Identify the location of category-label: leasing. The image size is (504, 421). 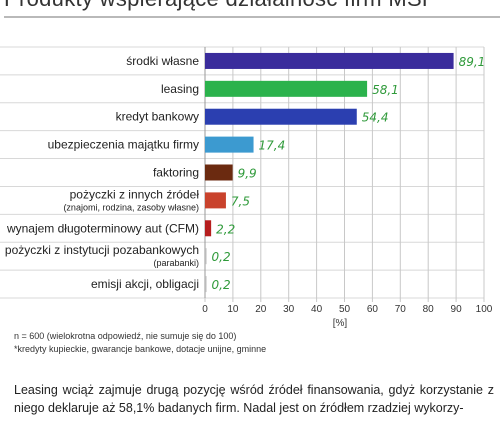
(180, 89).